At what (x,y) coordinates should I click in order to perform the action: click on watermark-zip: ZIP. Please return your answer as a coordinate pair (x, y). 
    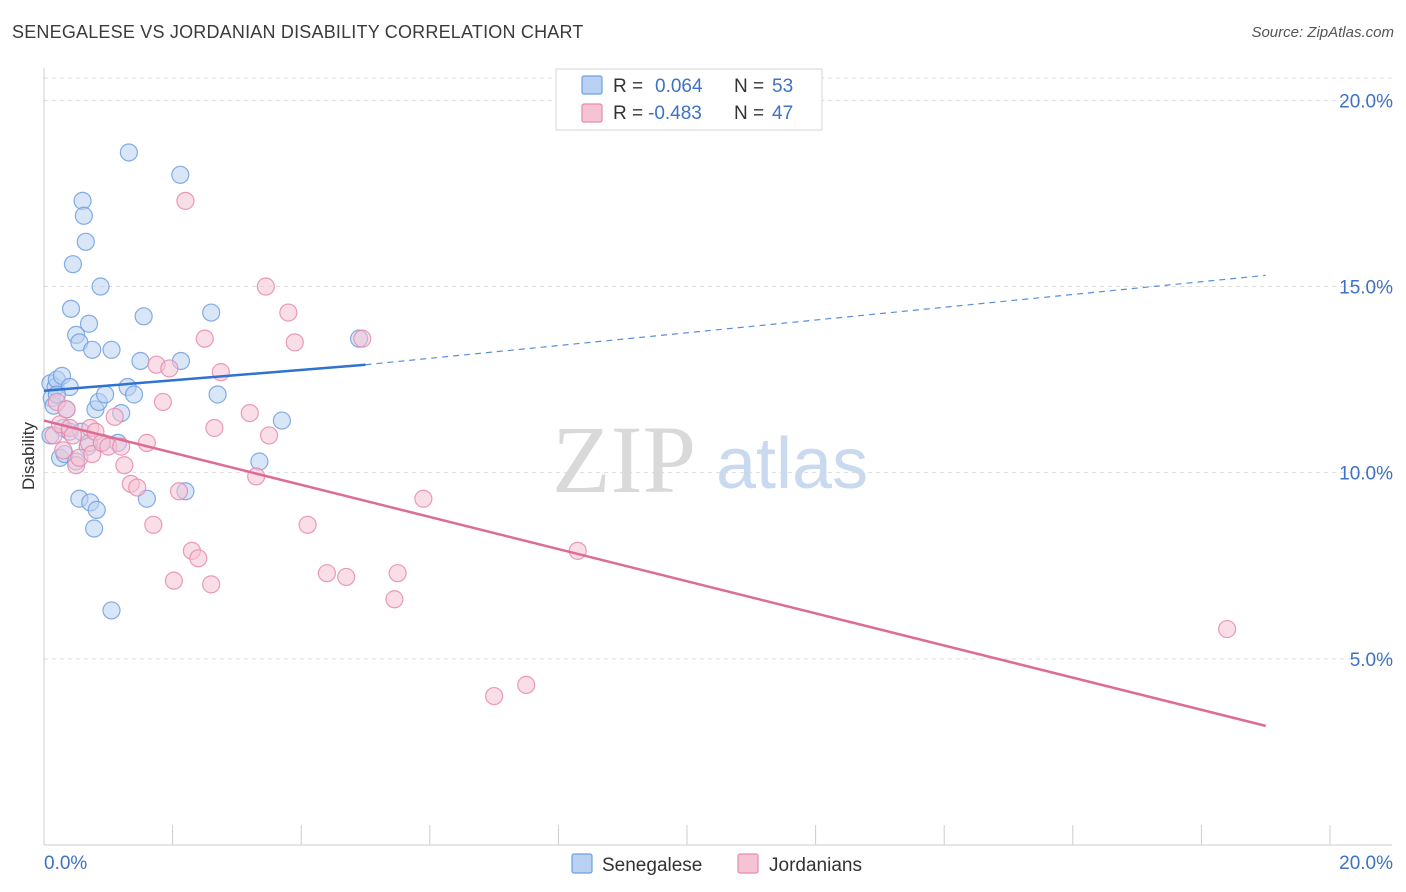
    Looking at the image, I should click on (624, 459).